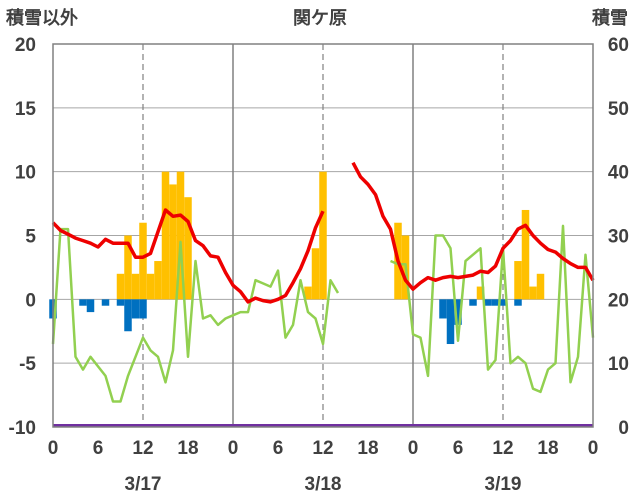  Describe the element at coordinates (618, 173) in the screenshot. I see `right-tick-label: 40` at that location.